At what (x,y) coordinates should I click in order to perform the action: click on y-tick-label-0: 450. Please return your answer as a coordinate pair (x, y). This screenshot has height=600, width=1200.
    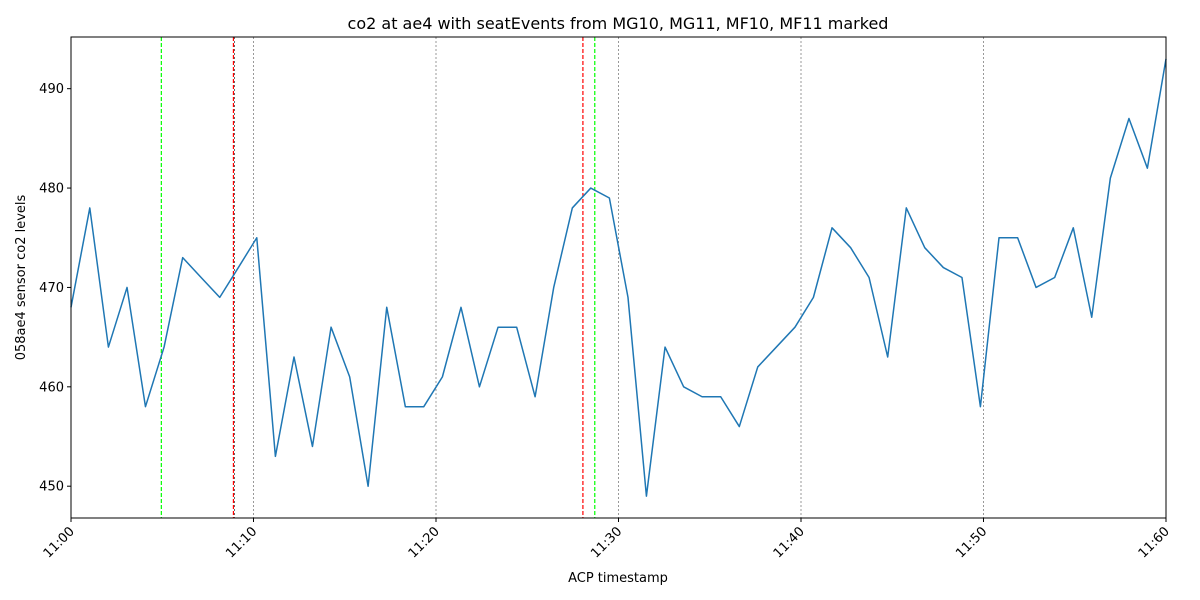
    Looking at the image, I should click on (51, 487).